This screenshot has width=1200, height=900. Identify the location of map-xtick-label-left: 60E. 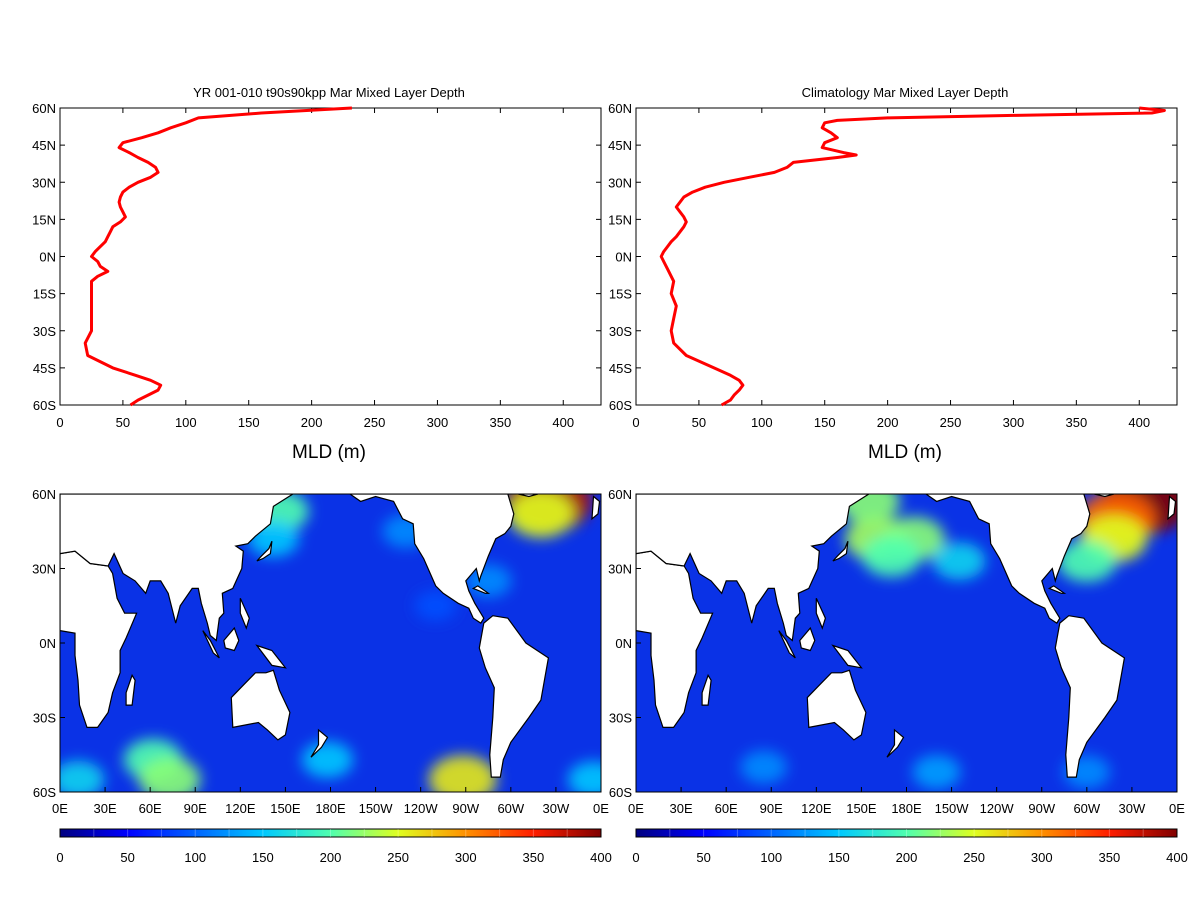
(150, 808).